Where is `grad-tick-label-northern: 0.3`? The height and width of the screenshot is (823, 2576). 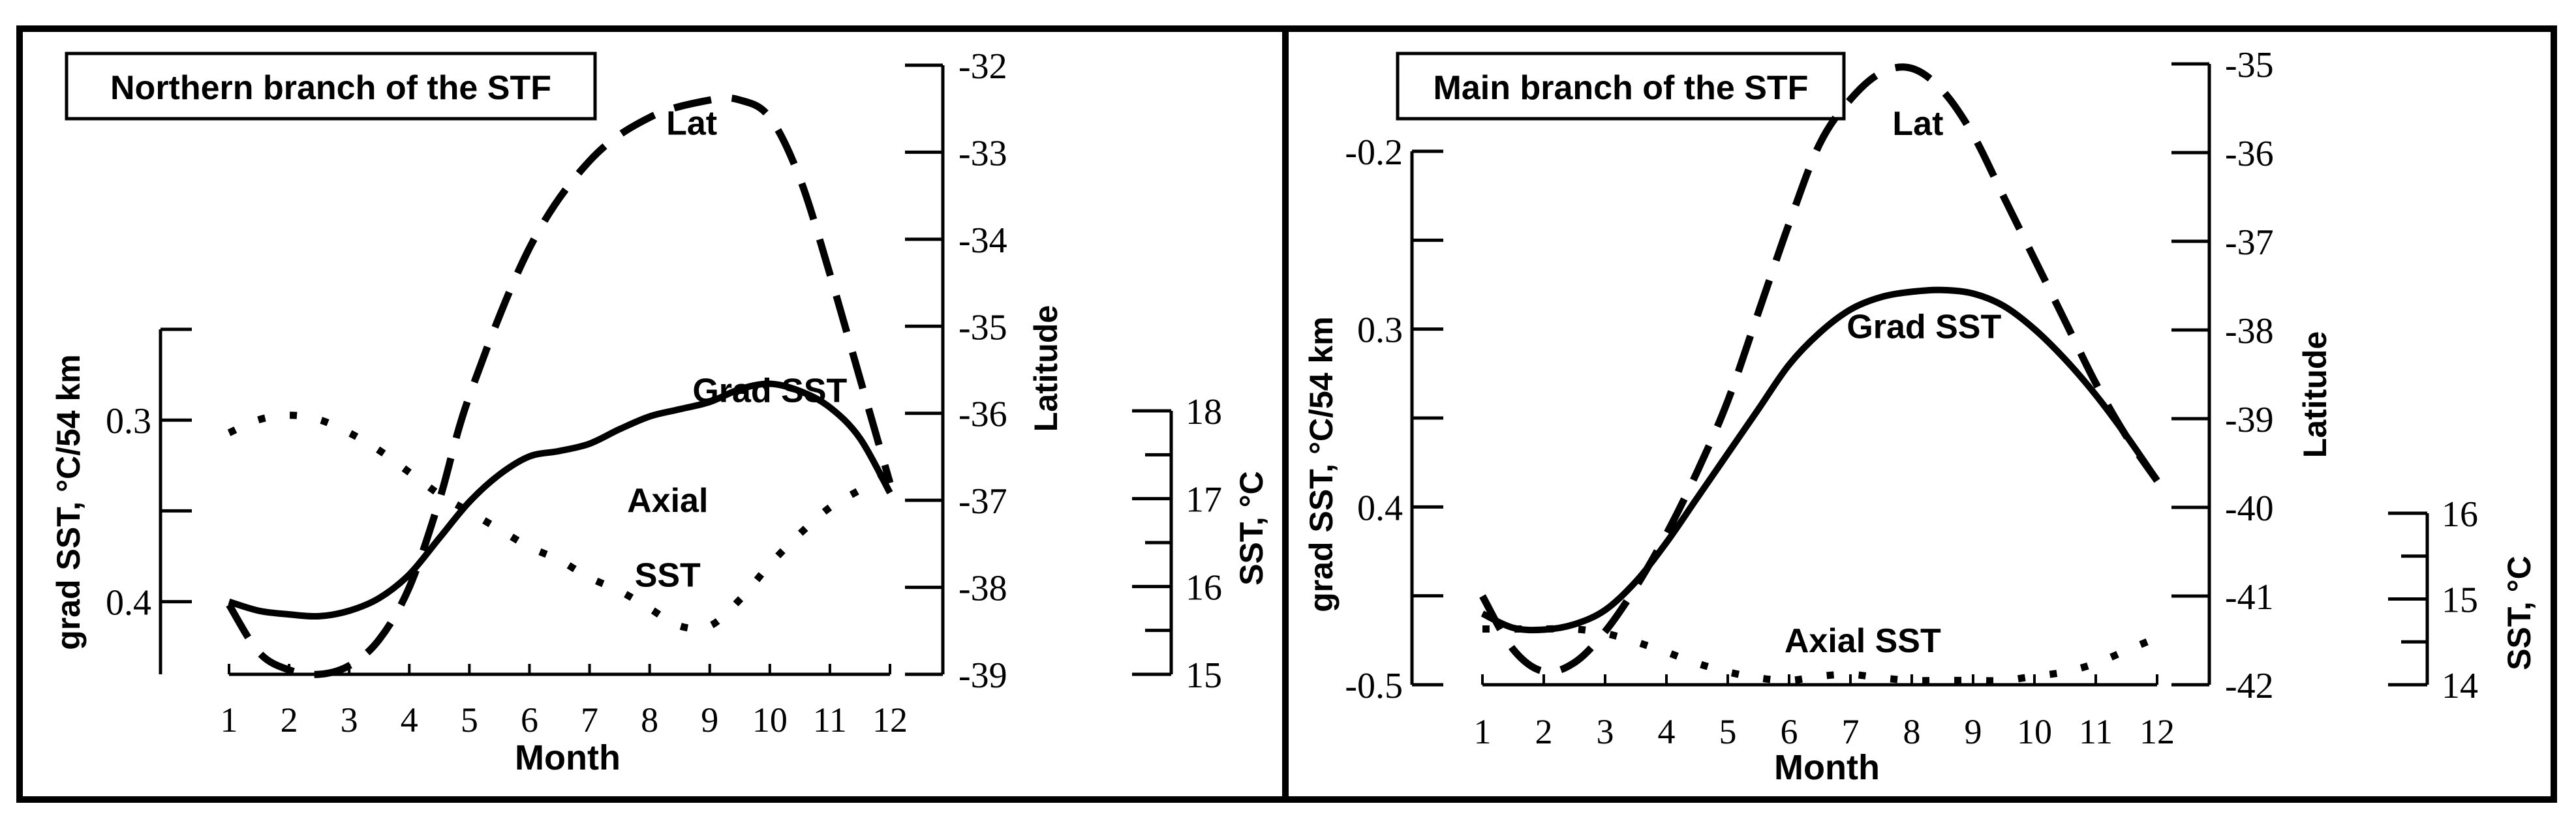
grad-tick-label-northern: 0.3 is located at coordinates (128, 421).